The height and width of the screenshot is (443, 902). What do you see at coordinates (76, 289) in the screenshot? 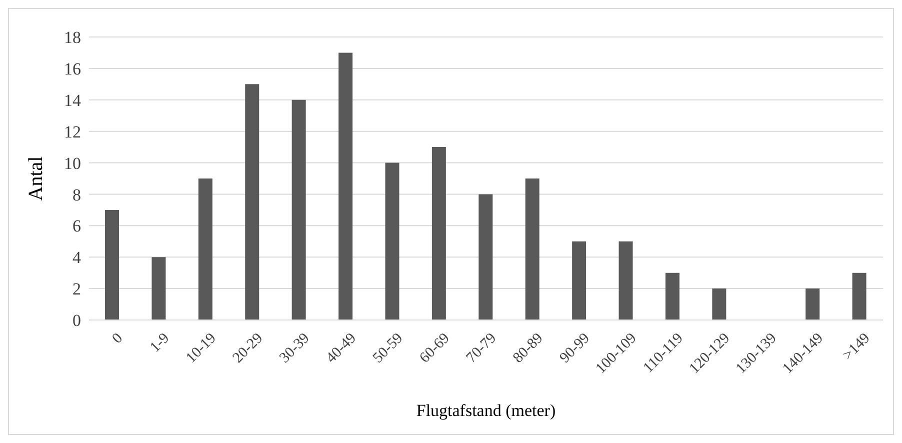
I see `y-tick-label: 2` at bounding box center [76, 289].